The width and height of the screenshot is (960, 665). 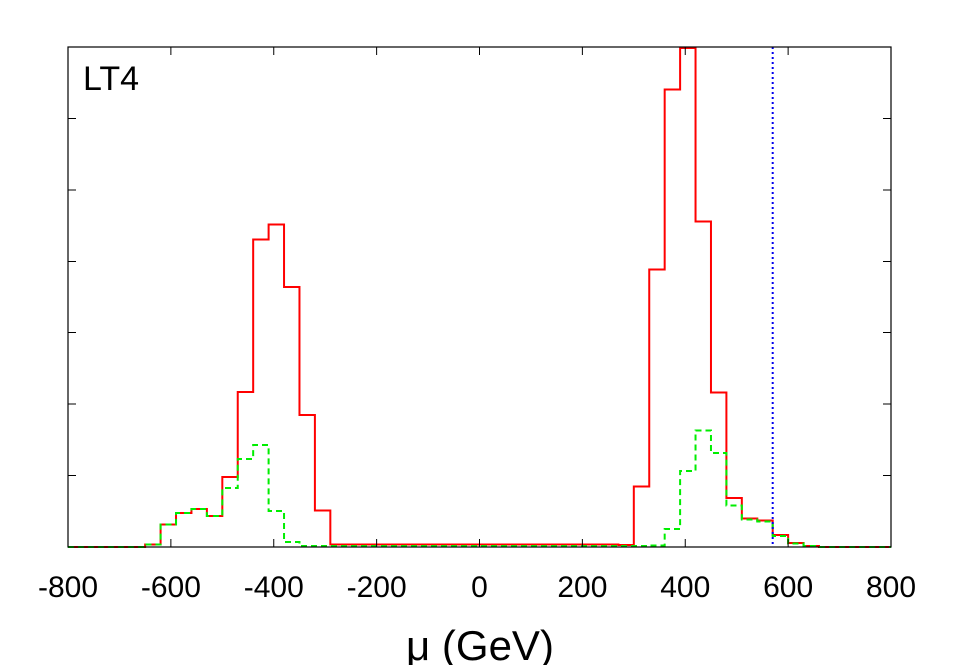 I want to click on x-tick-label: 0, so click(x=479, y=587).